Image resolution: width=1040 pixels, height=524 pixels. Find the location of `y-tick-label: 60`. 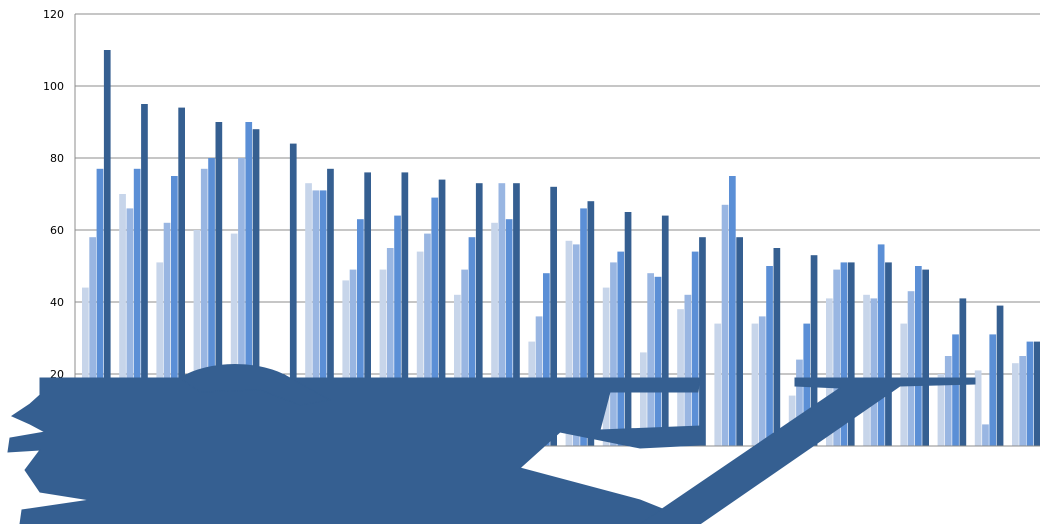

y-tick-label: 60 is located at coordinates (57, 230).